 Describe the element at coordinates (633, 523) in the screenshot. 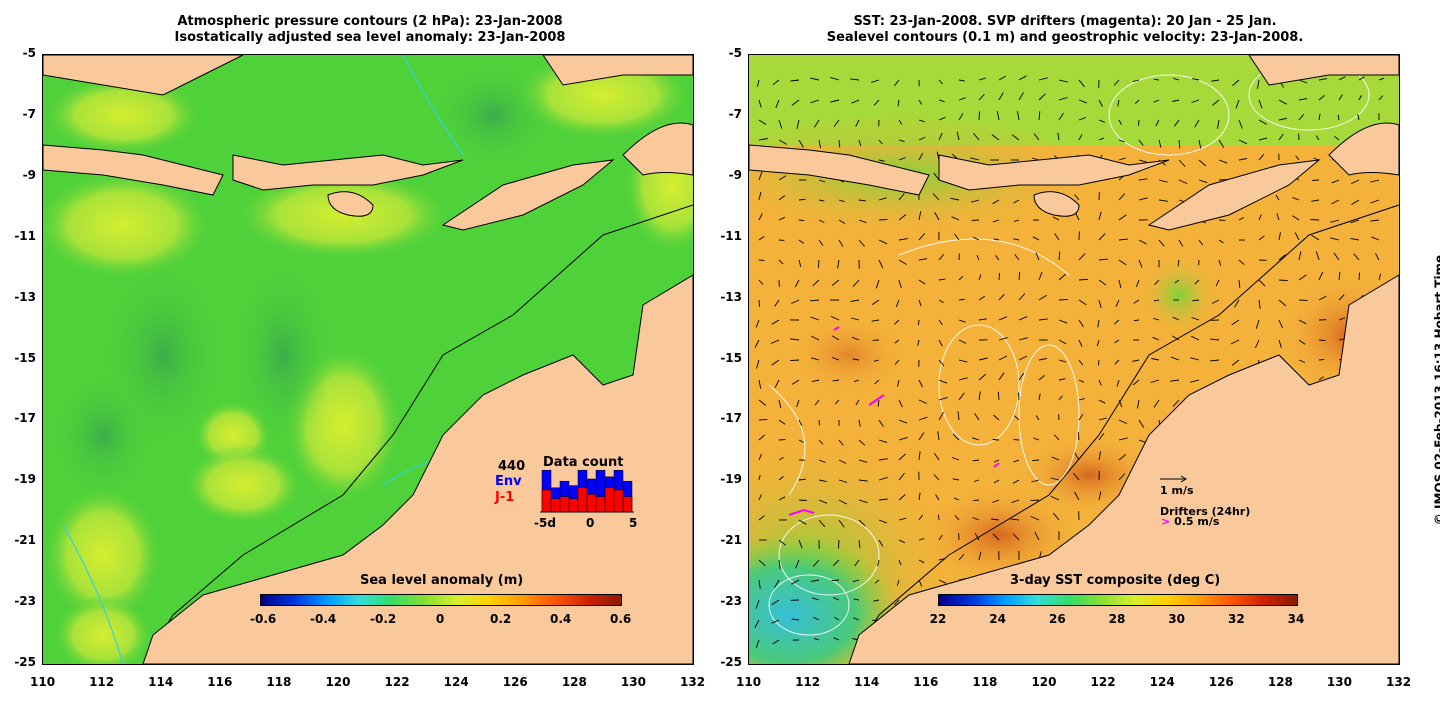

I see `data-count-tick-end: 5` at that location.